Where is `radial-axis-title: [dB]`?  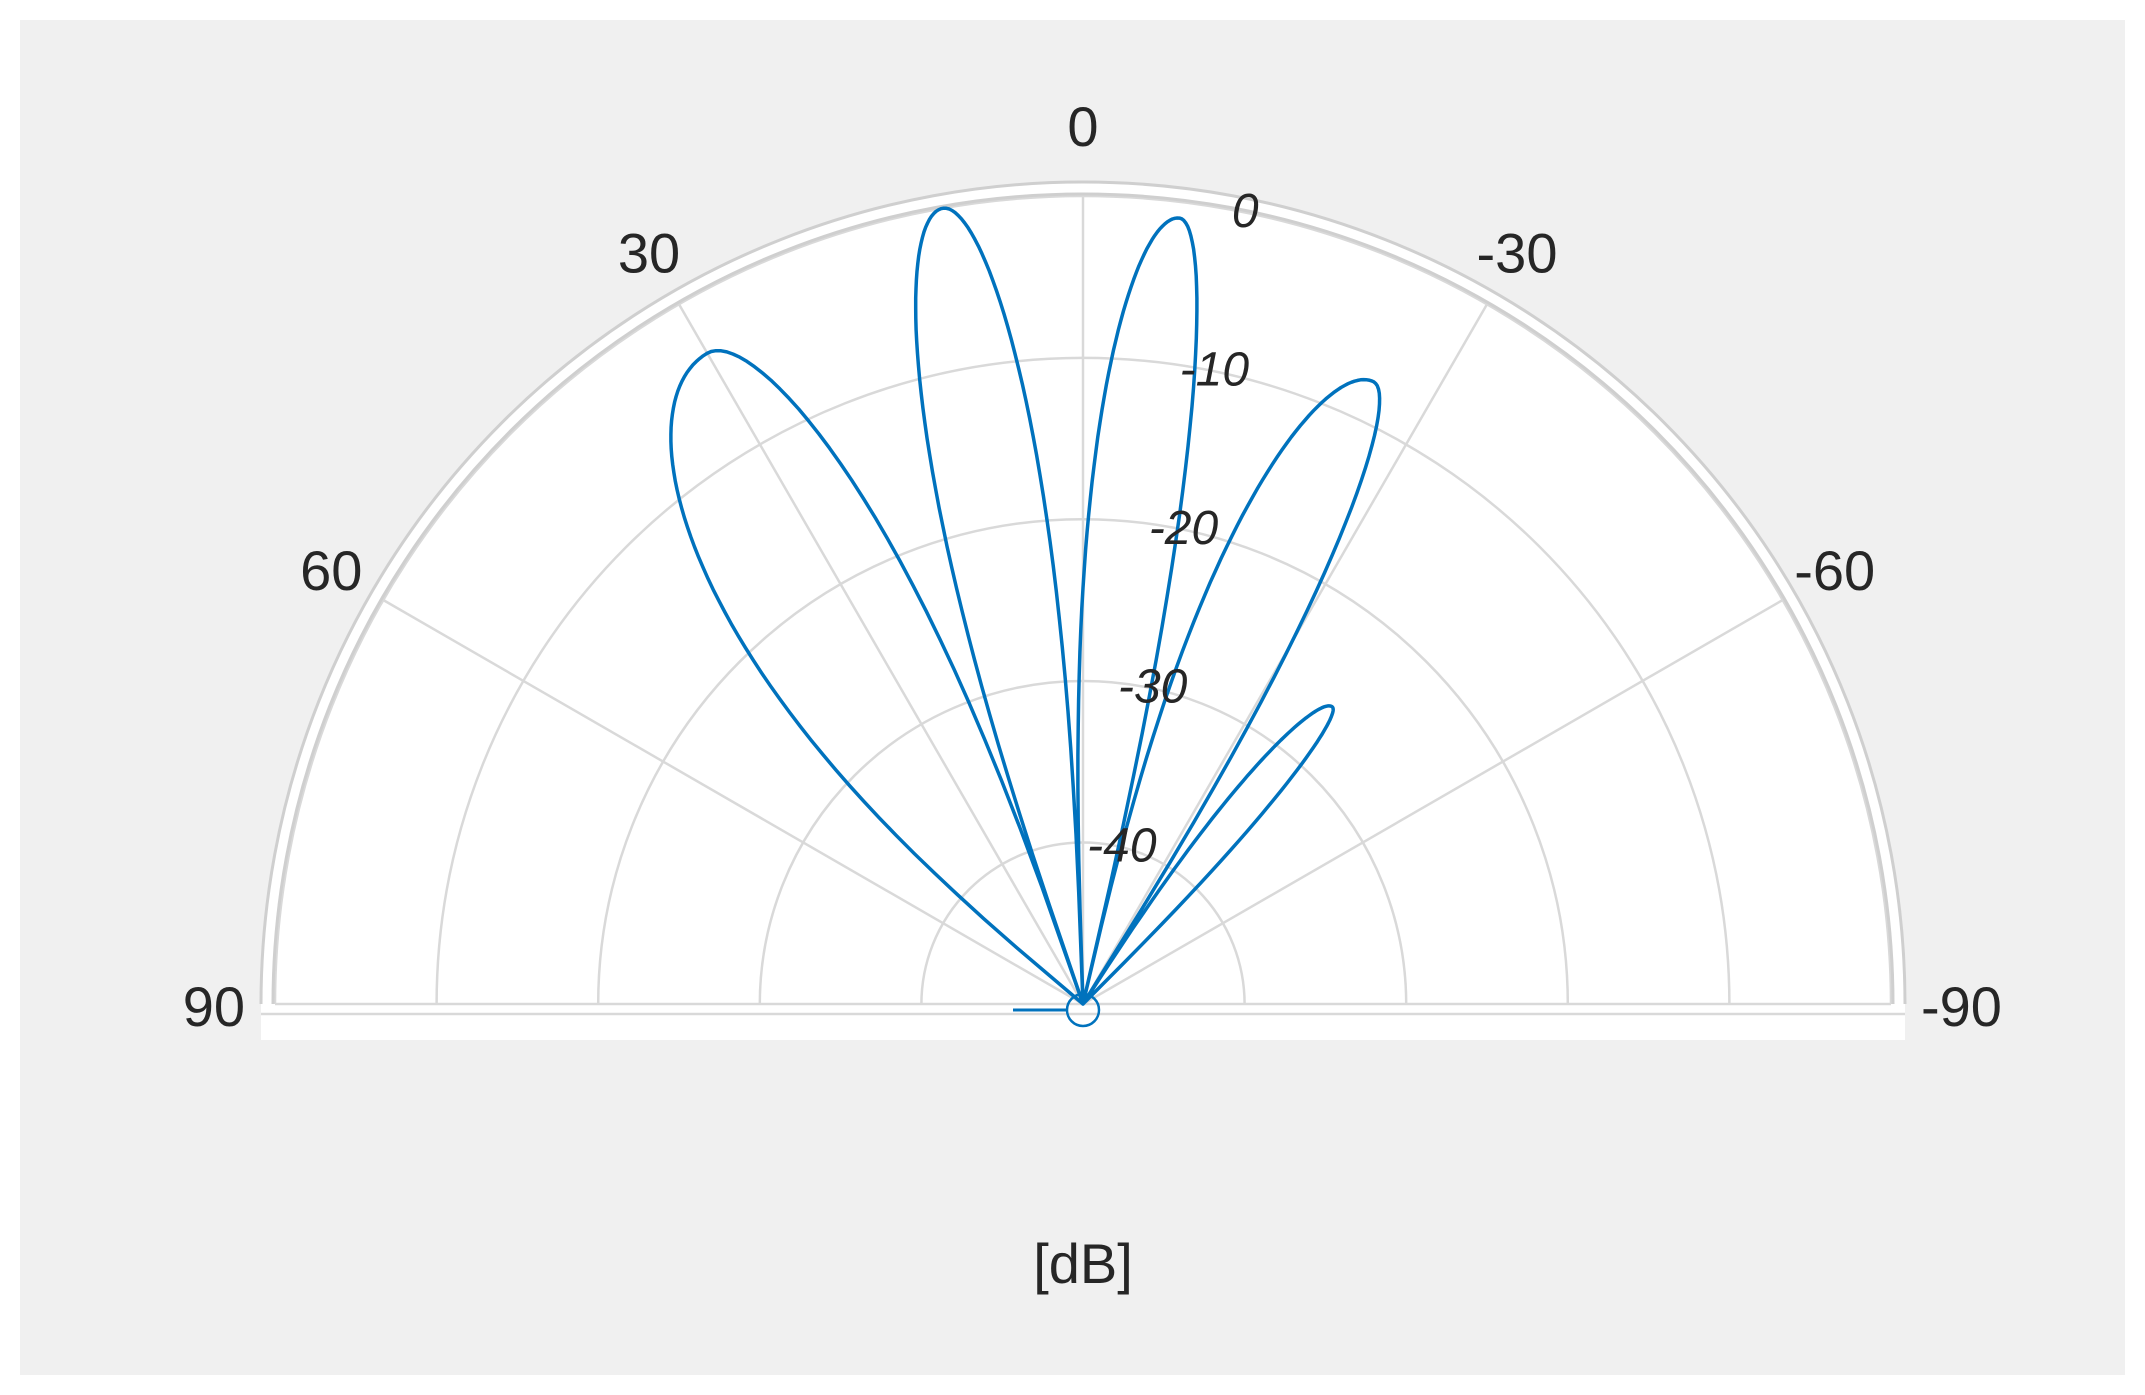
radial-axis-title: [dB] is located at coordinates (1083, 1263).